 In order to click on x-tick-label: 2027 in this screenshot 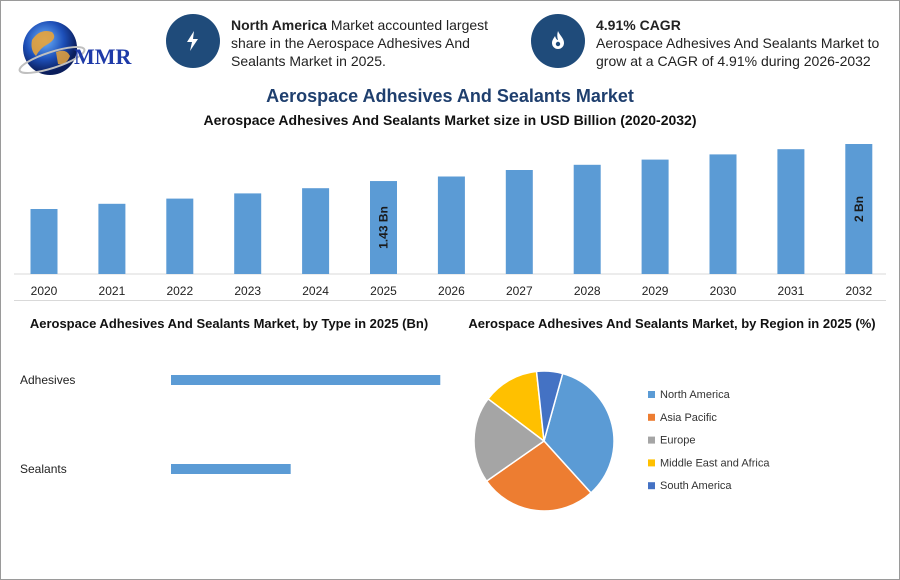, I will do `click(519, 291)`.